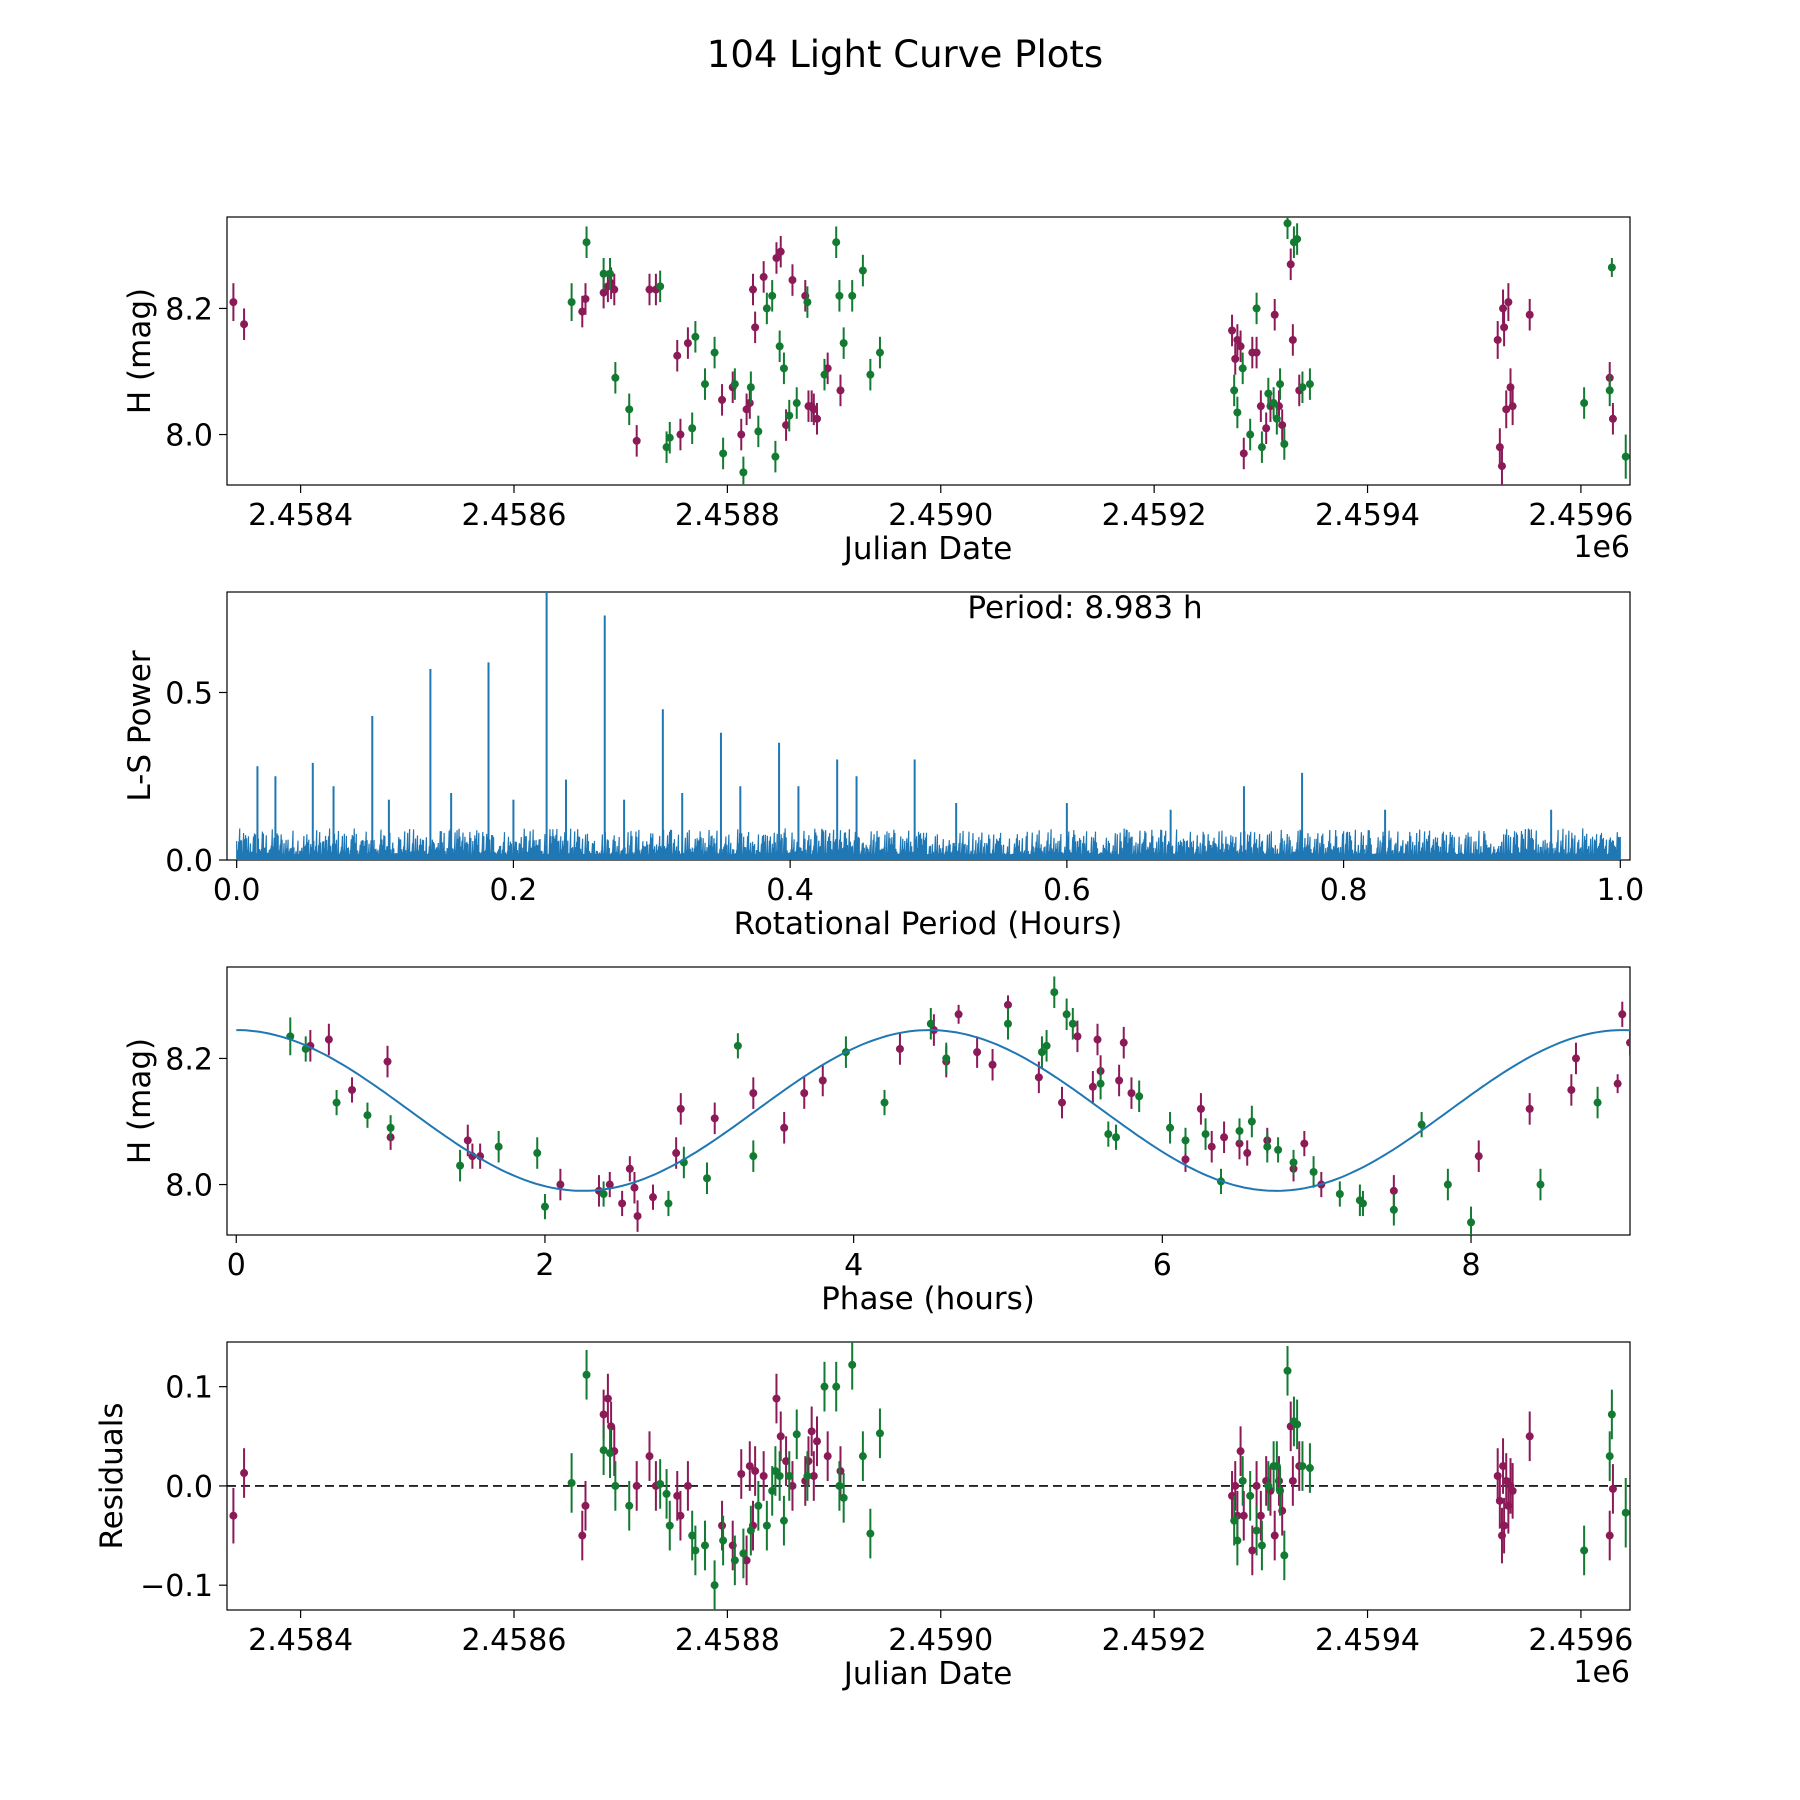  Describe the element at coordinates (189, 1186) in the screenshot. I see `y-tick-label: 8.0` at that location.